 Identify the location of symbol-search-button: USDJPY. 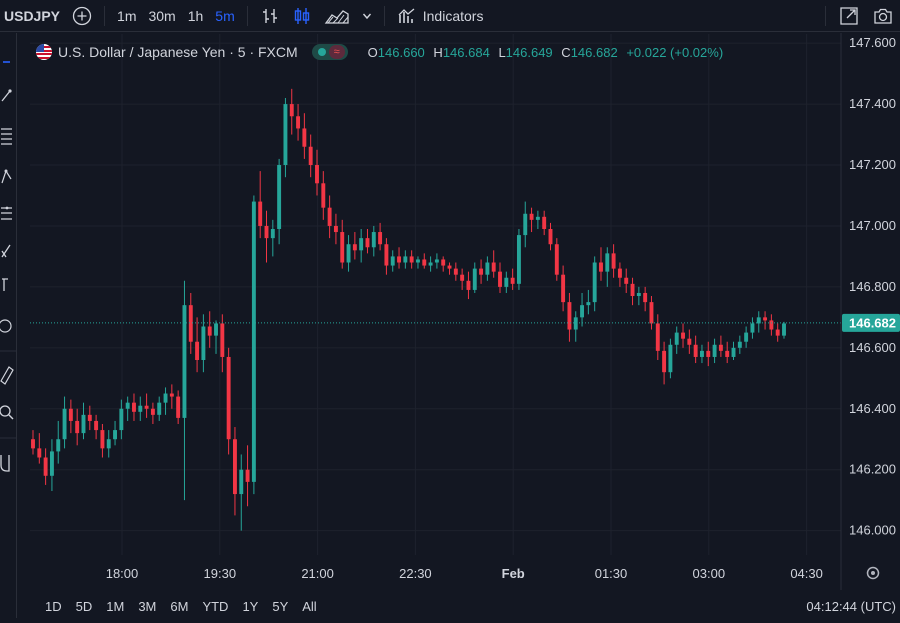
(32, 15).